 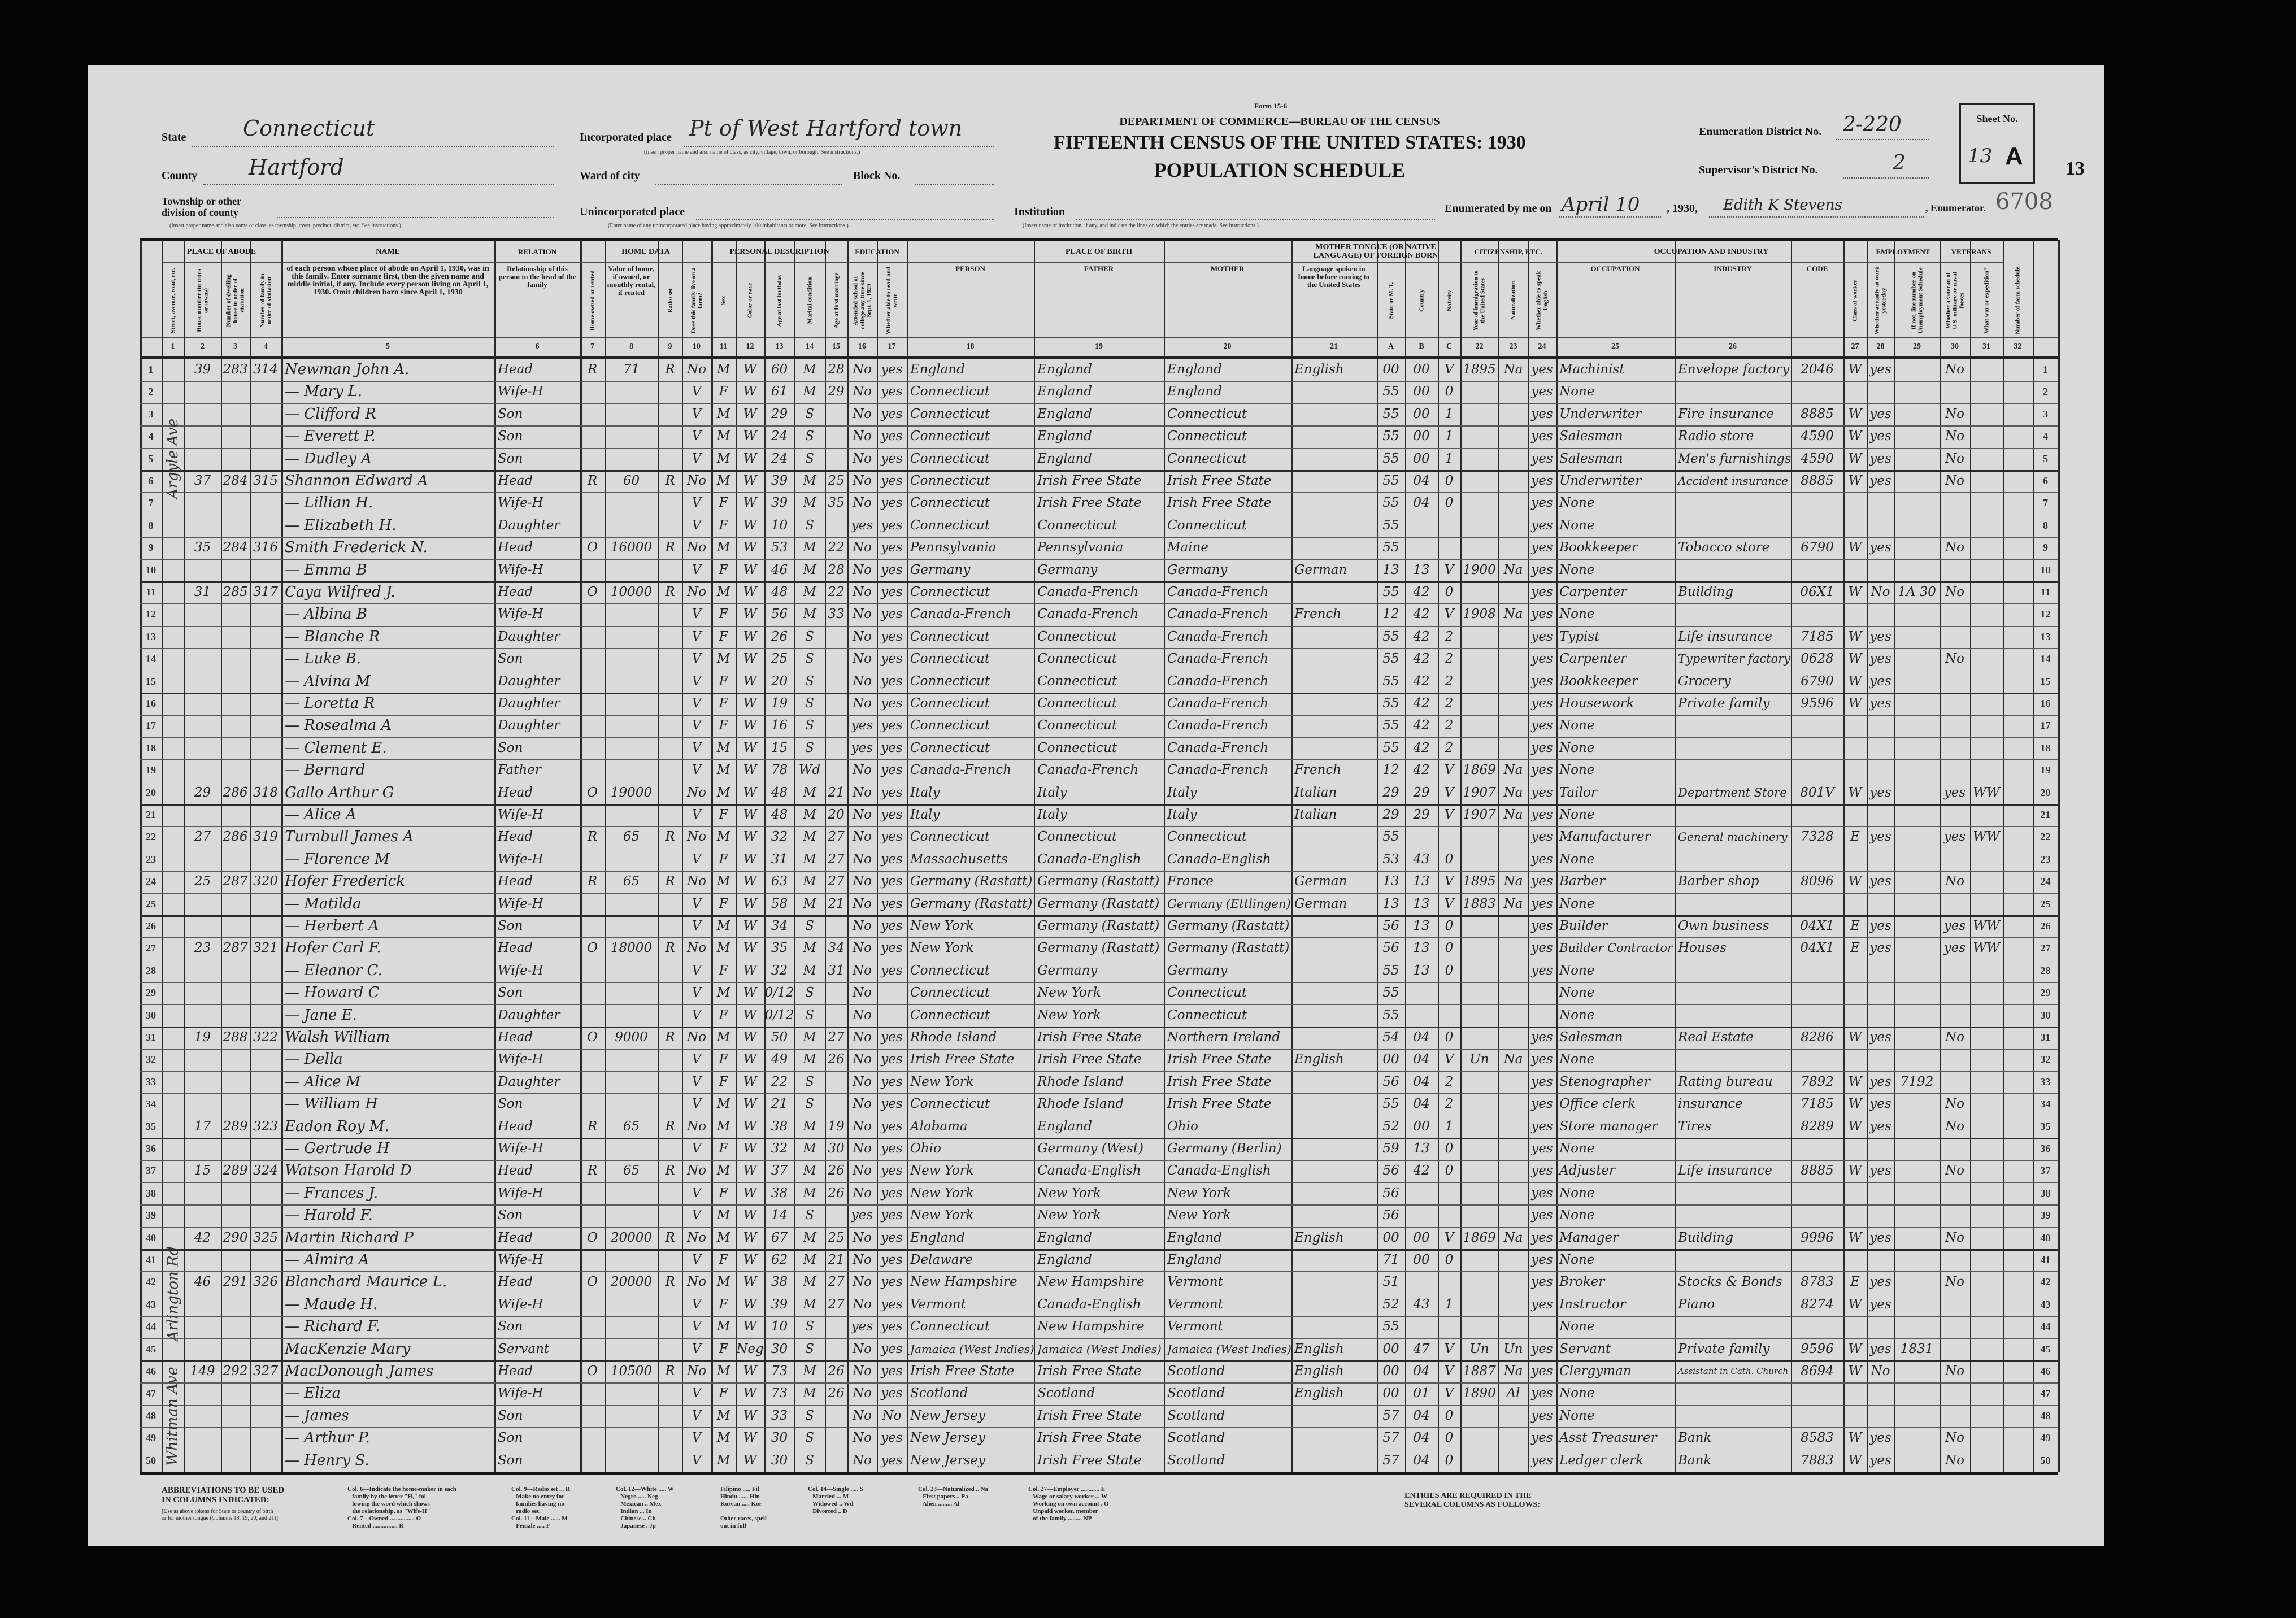 What do you see at coordinates (265, 346) in the screenshot?
I see `column-number: 4` at bounding box center [265, 346].